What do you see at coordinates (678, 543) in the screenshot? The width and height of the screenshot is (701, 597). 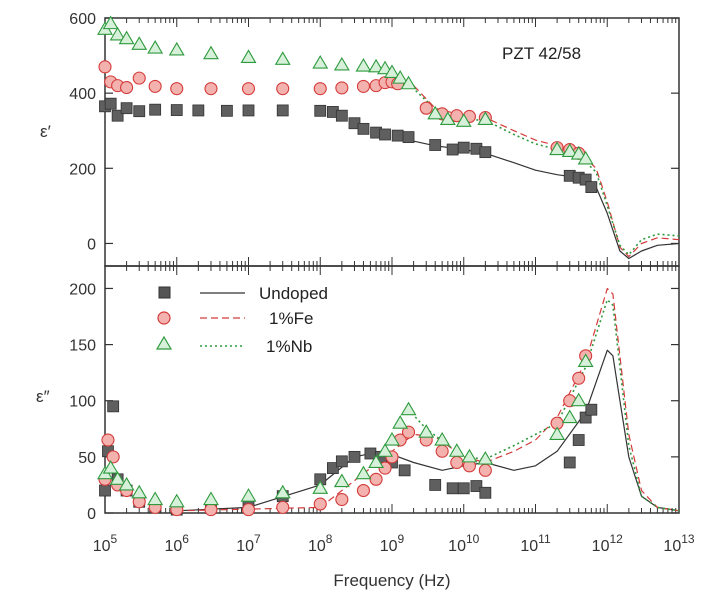 I see `x-tick-label: 10¹³` at bounding box center [678, 543].